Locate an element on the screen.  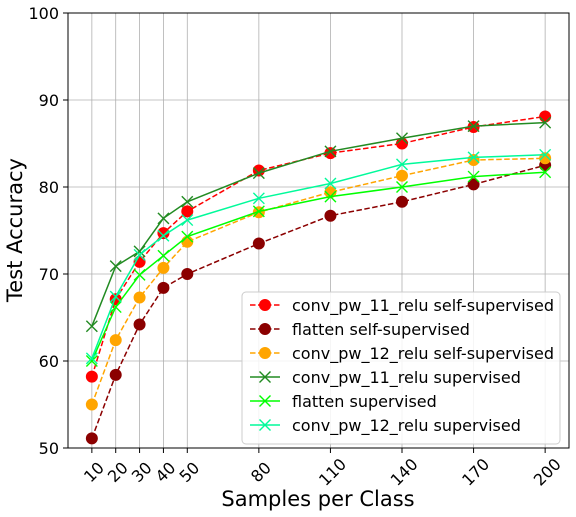
y-tick-label: 50 is located at coordinates (49, 448).